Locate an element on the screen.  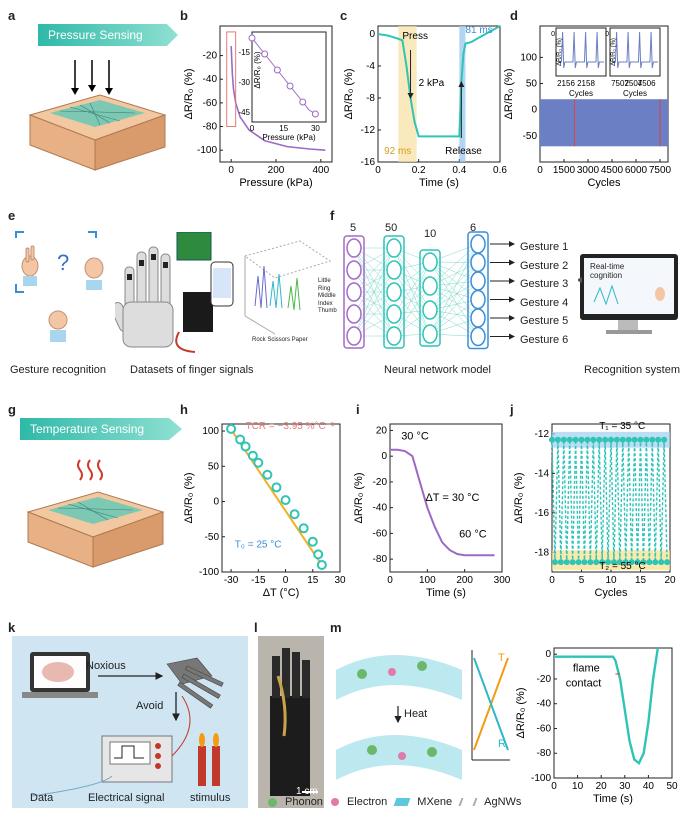
panel-label-f: f is located at coordinates (332, 215).